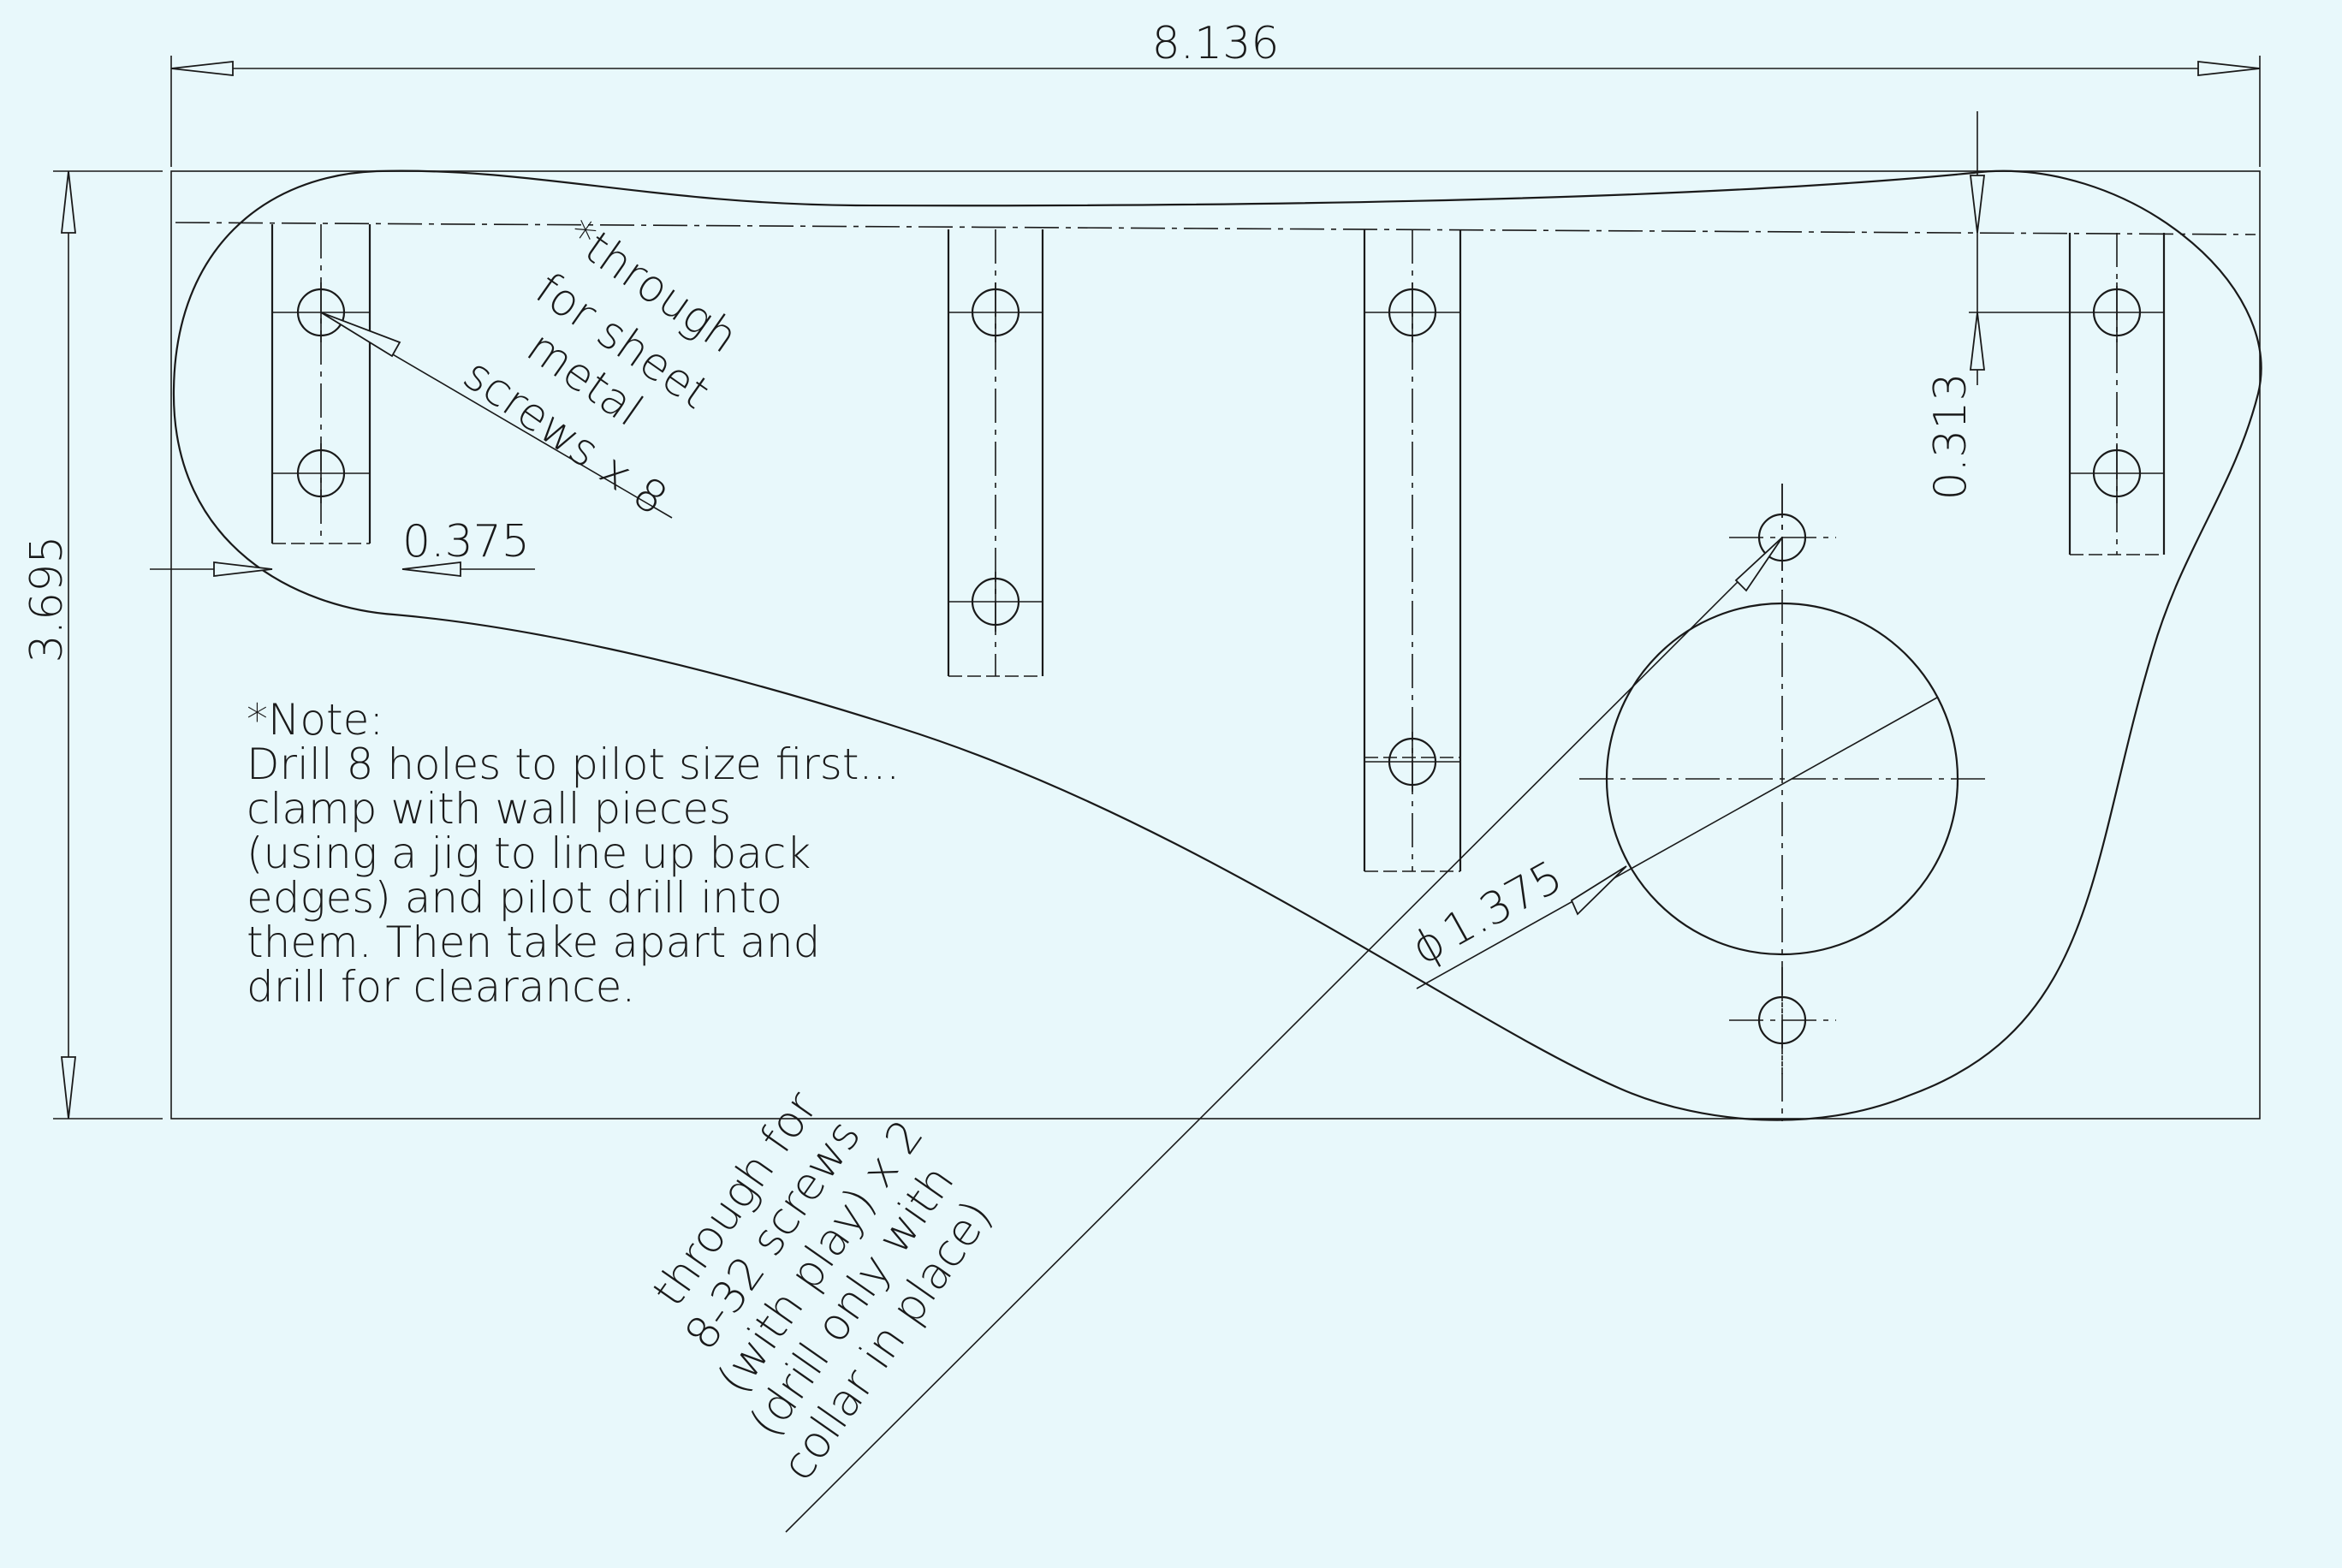 Image resolution: width=2342 pixels, height=1568 pixels. Describe the element at coordinates (342, 547) in the screenshot. I see `offset-dimension-0375: 0.375` at that location.